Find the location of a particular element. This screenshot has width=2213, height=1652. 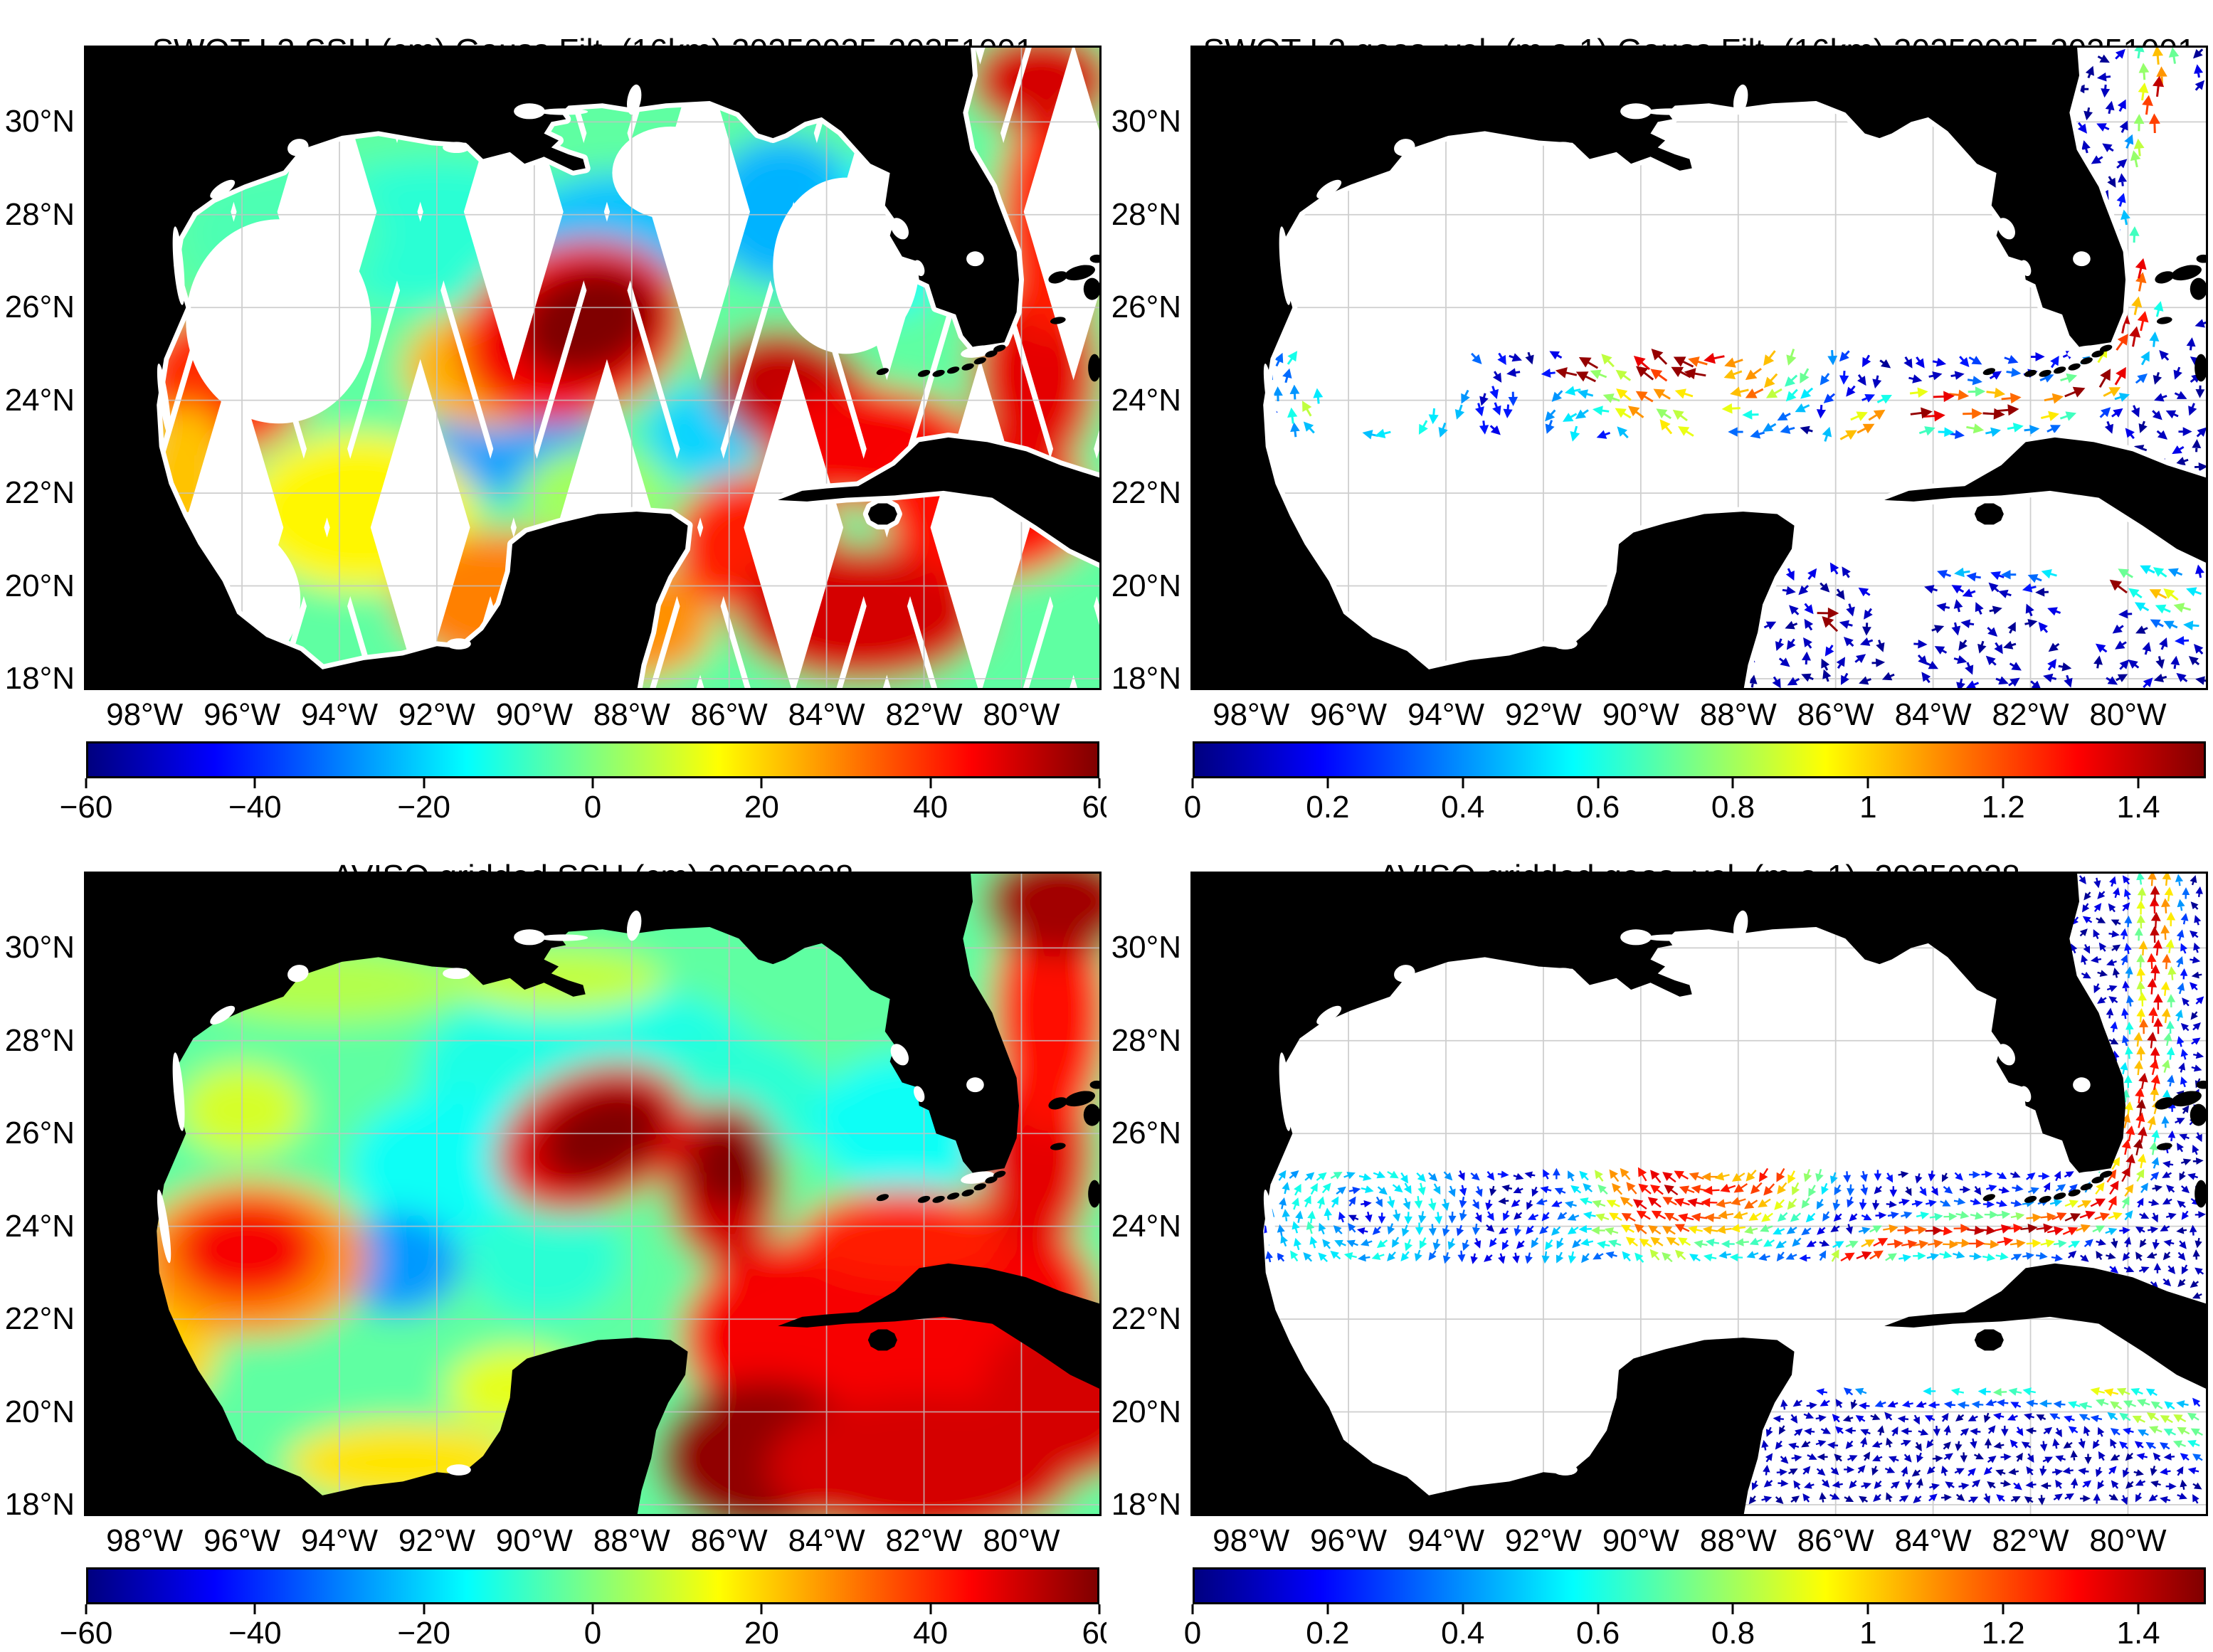

colorbar-tick-label: 0.8 is located at coordinates (1733, 1633).